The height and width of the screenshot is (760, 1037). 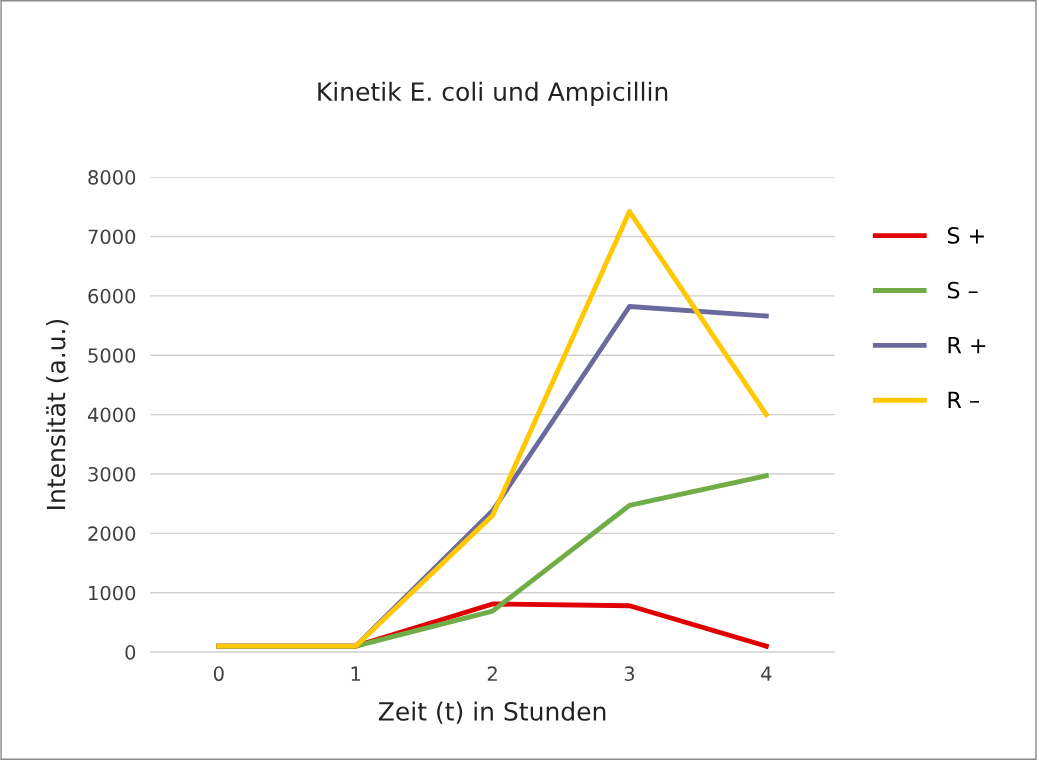 I want to click on x-tick-label: 0, so click(x=218, y=674).